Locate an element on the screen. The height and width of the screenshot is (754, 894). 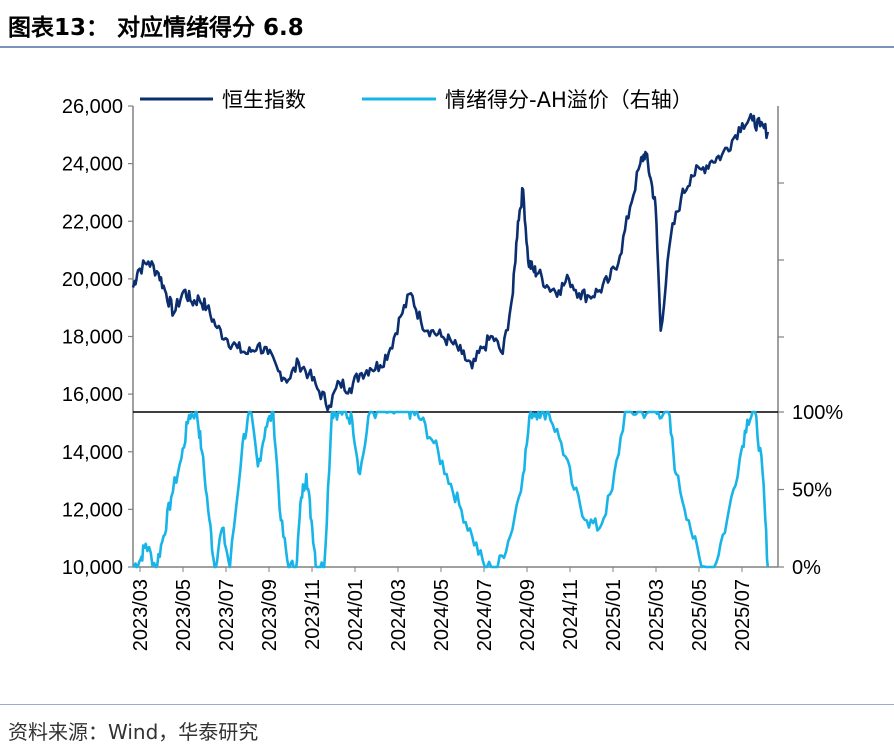
left-tick-label: 10,000 is located at coordinates (92, 568).